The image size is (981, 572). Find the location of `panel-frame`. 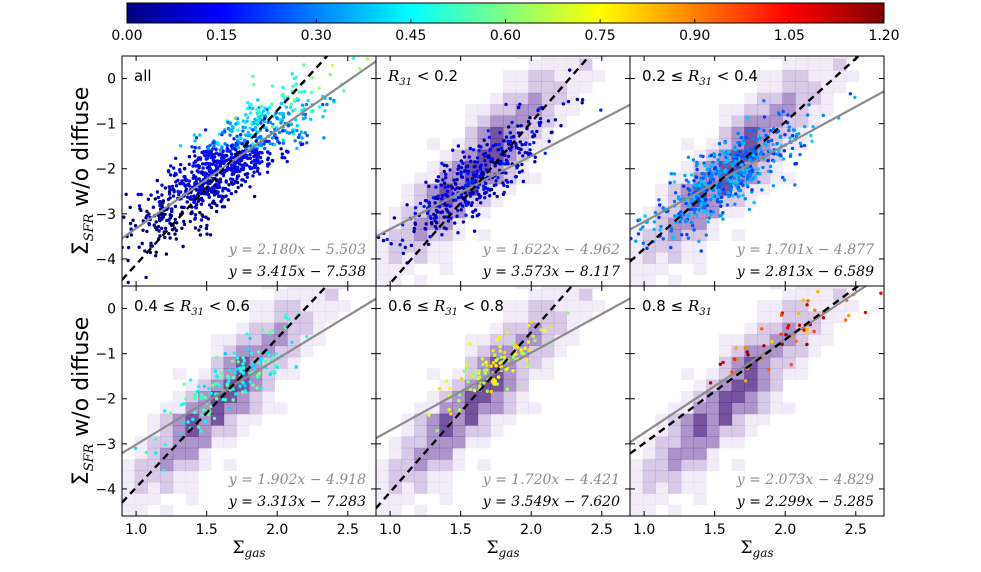

panel-frame is located at coordinates (757, 401).